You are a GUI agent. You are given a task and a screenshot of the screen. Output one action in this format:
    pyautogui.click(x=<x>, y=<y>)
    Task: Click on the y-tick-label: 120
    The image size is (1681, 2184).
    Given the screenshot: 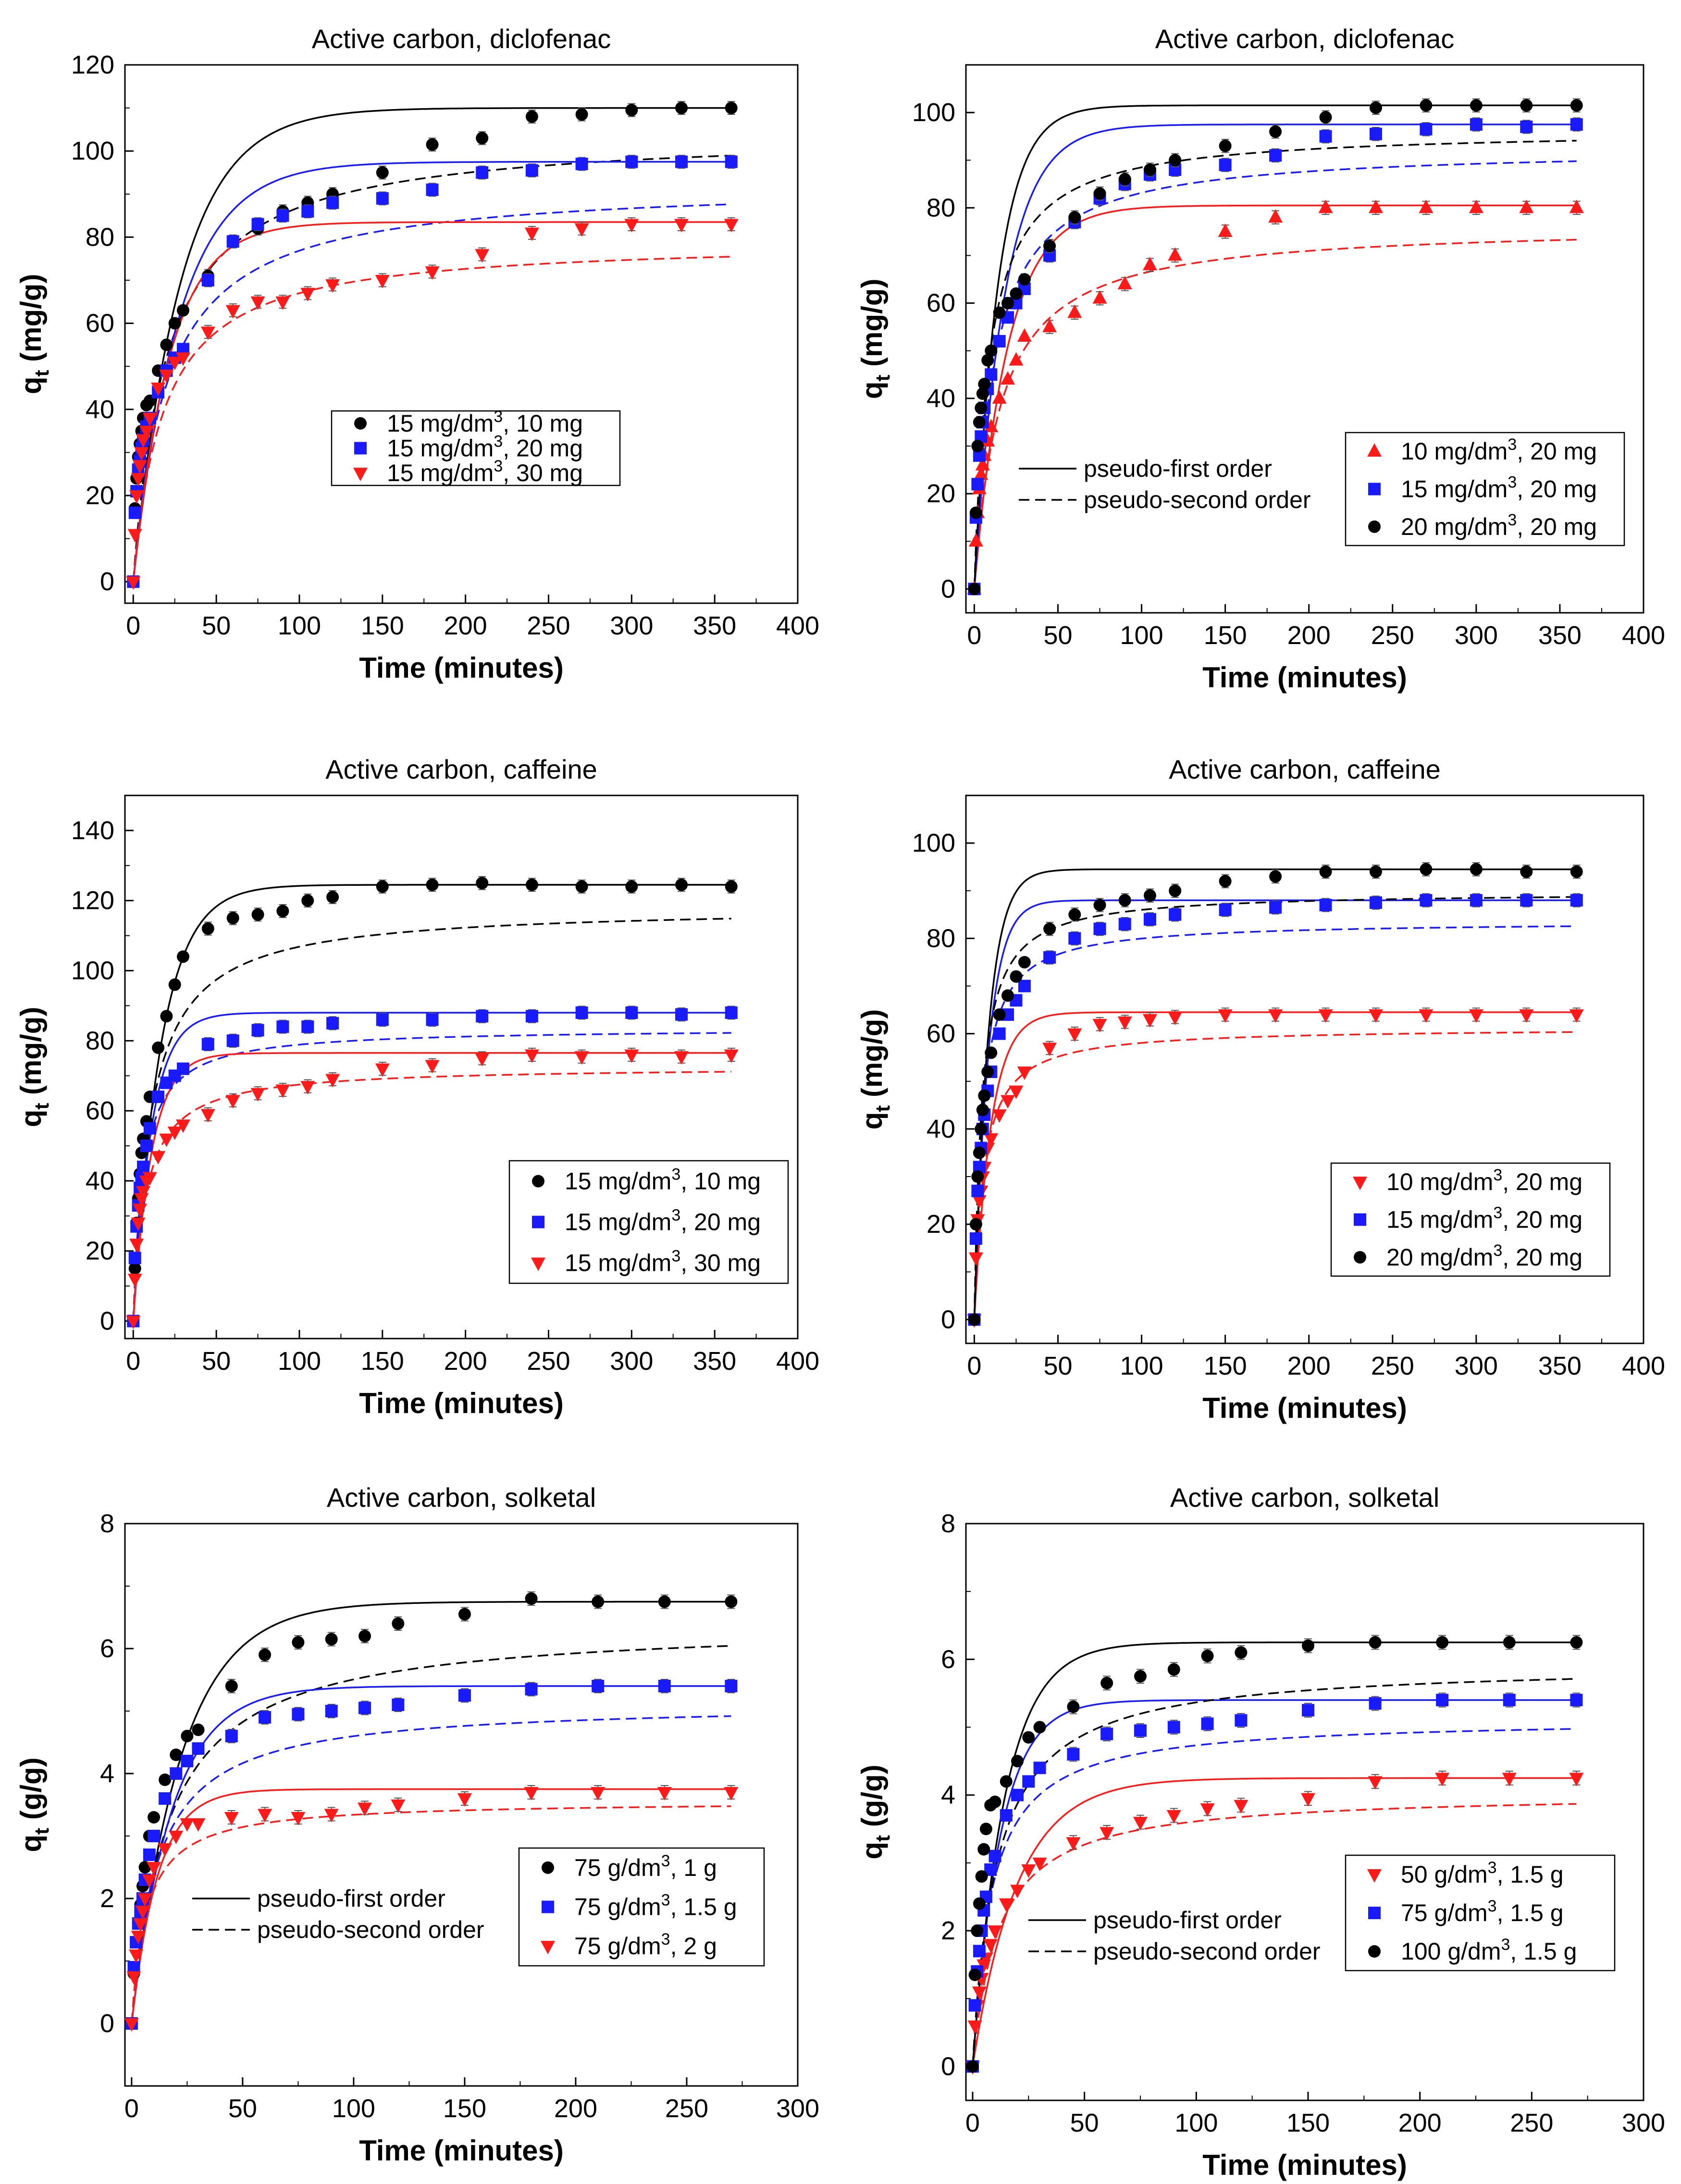 What is the action you would take?
    pyautogui.click(x=92, y=65)
    